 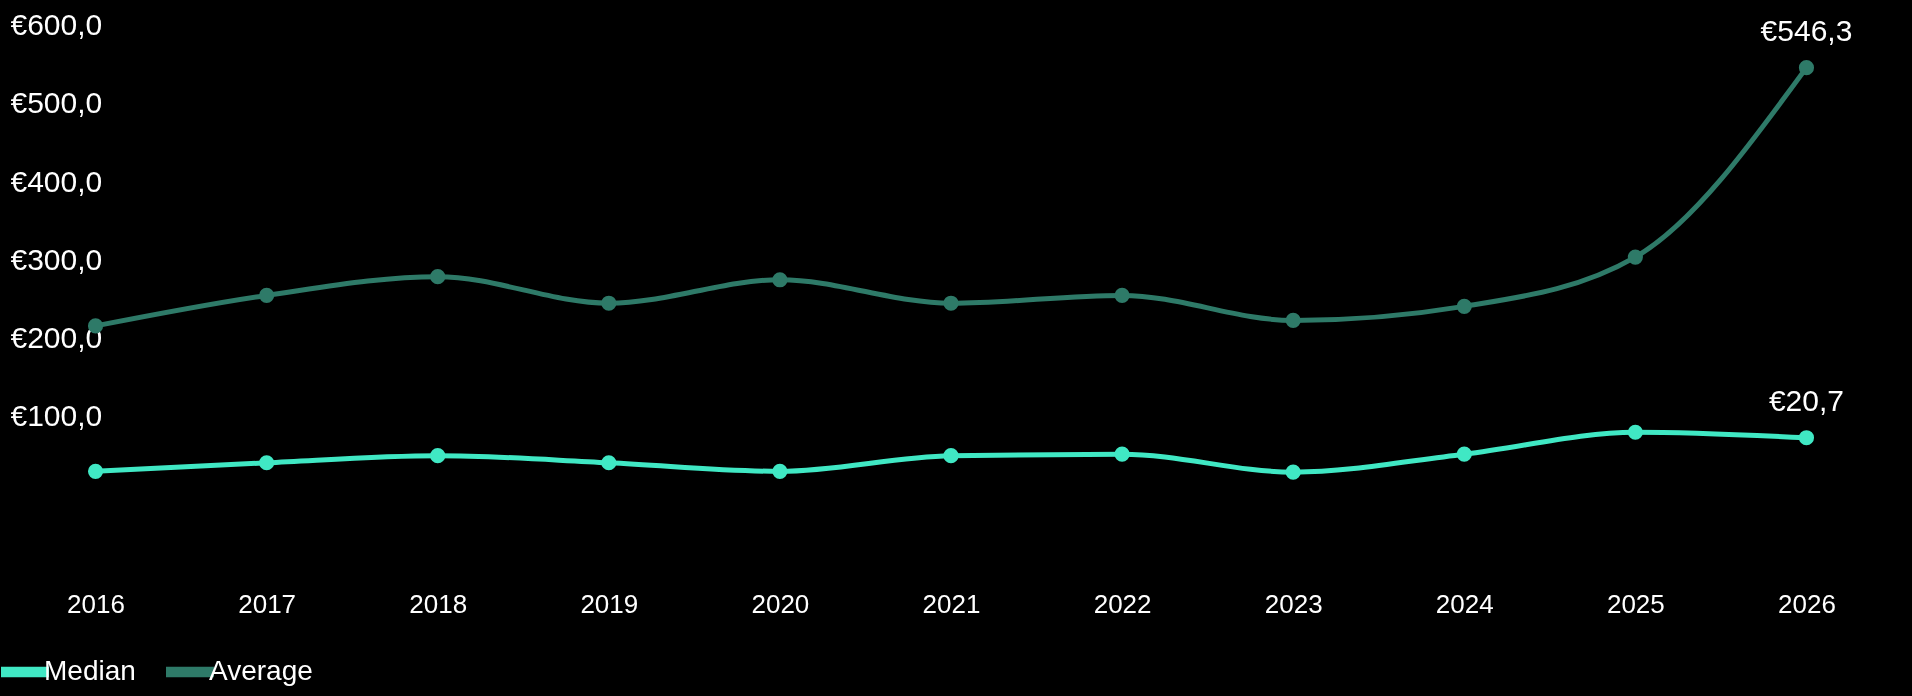 What do you see at coordinates (1122, 603) in the screenshot?
I see `x-tick-label: 2022` at bounding box center [1122, 603].